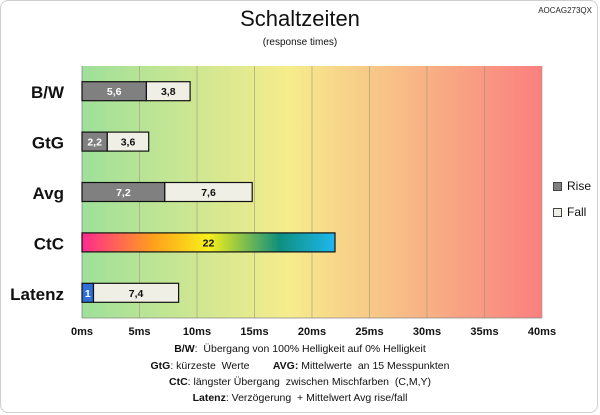  I want to click on x-tick-label: 10ms, so click(197, 332).